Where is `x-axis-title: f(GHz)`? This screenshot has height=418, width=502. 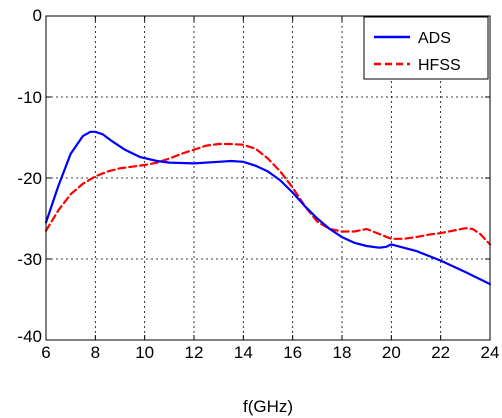 x-axis-title: f(GHz) is located at coordinates (268, 406).